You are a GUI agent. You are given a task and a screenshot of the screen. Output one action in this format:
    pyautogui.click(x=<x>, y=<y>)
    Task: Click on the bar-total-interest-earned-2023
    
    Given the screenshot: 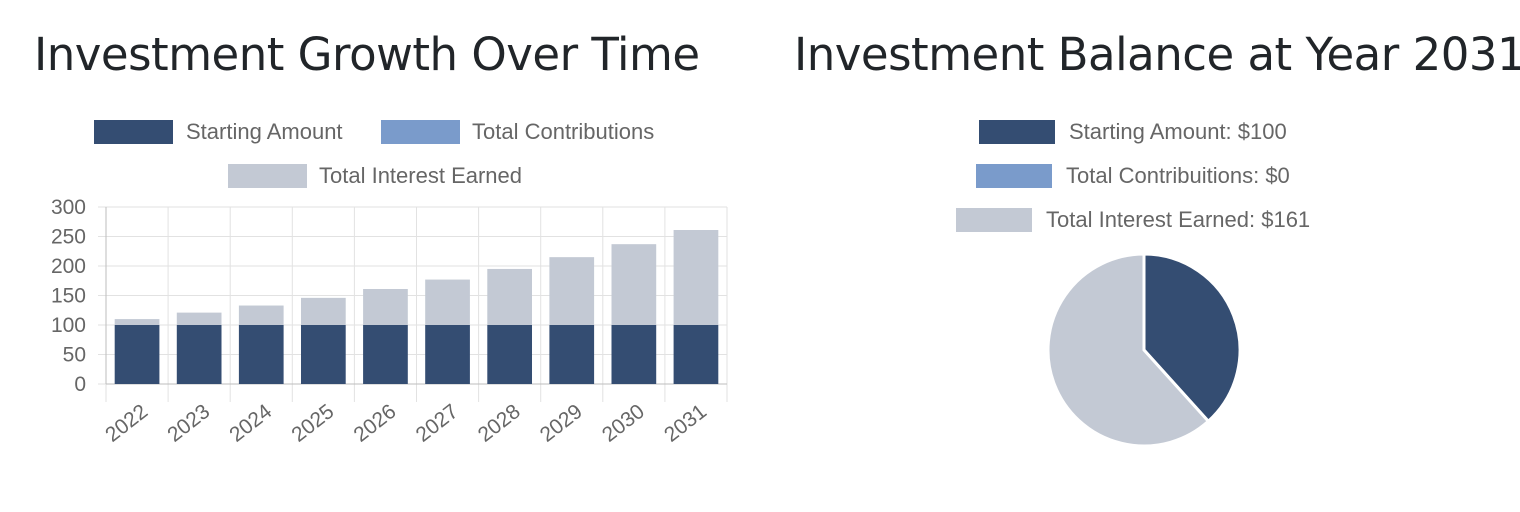 What is the action you would take?
    pyautogui.click(x=199, y=318)
    